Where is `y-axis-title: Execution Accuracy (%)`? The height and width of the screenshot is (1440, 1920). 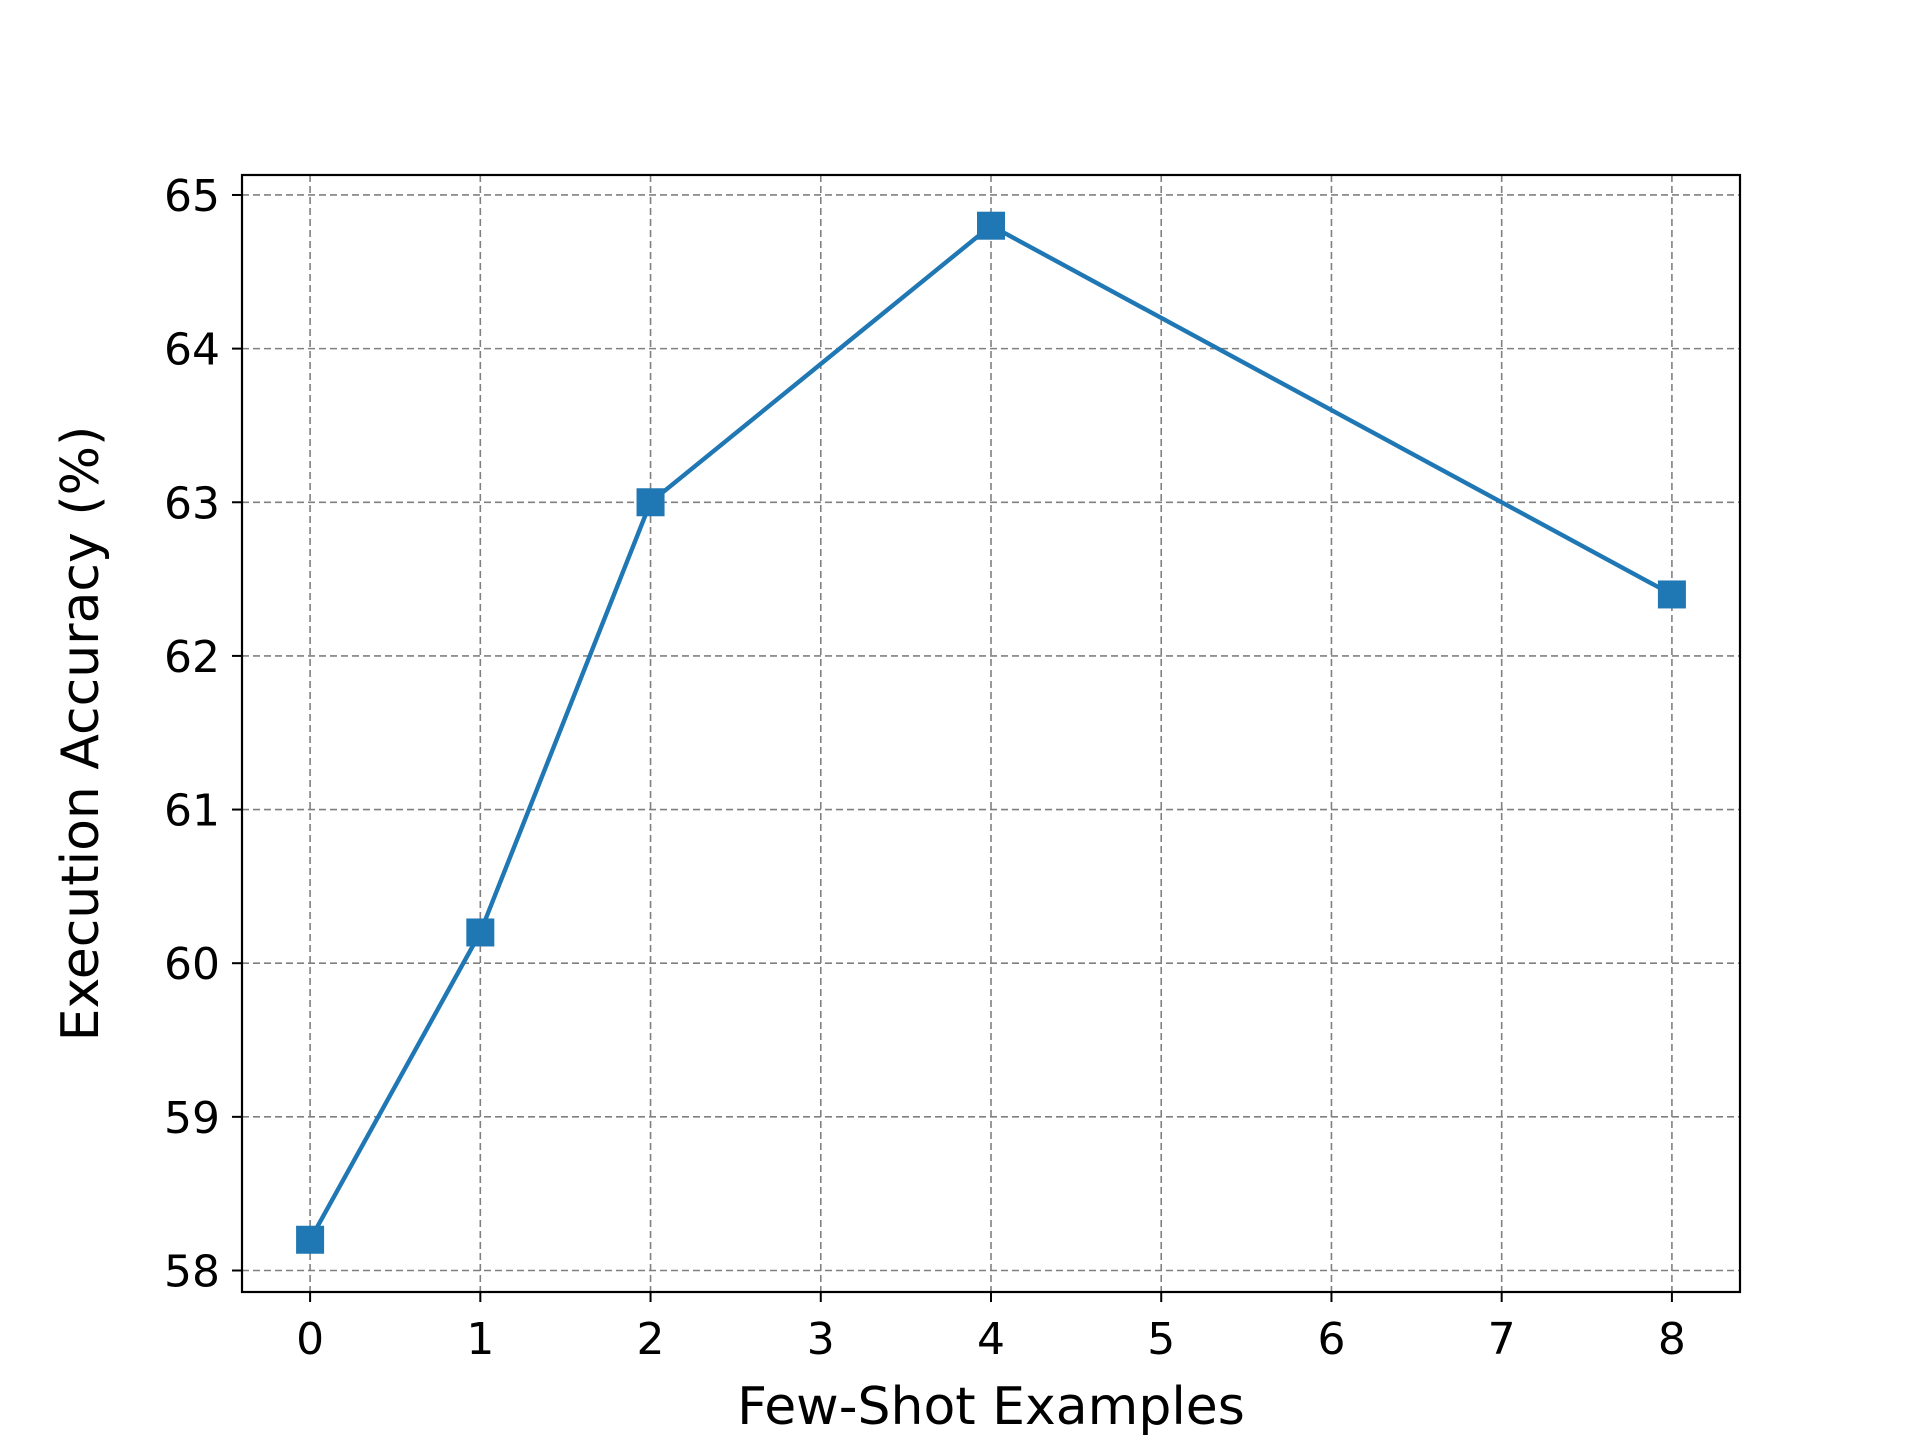 y-axis-title: Execution Accuracy (%) is located at coordinates (81, 734).